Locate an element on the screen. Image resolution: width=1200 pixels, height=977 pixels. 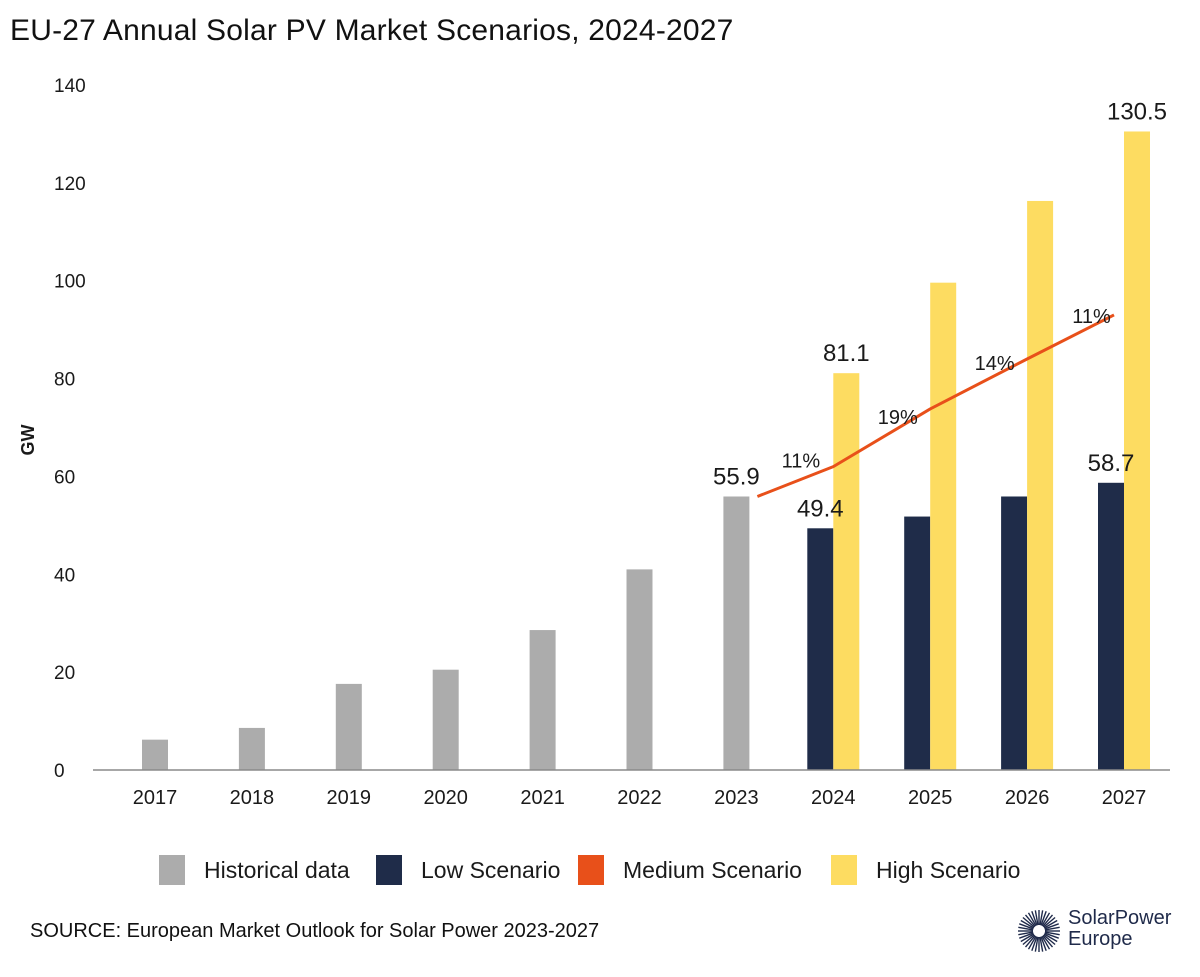
y-axis-ticks: 0 20 40 60 80 100 120 140 is located at coordinates (70, 429).